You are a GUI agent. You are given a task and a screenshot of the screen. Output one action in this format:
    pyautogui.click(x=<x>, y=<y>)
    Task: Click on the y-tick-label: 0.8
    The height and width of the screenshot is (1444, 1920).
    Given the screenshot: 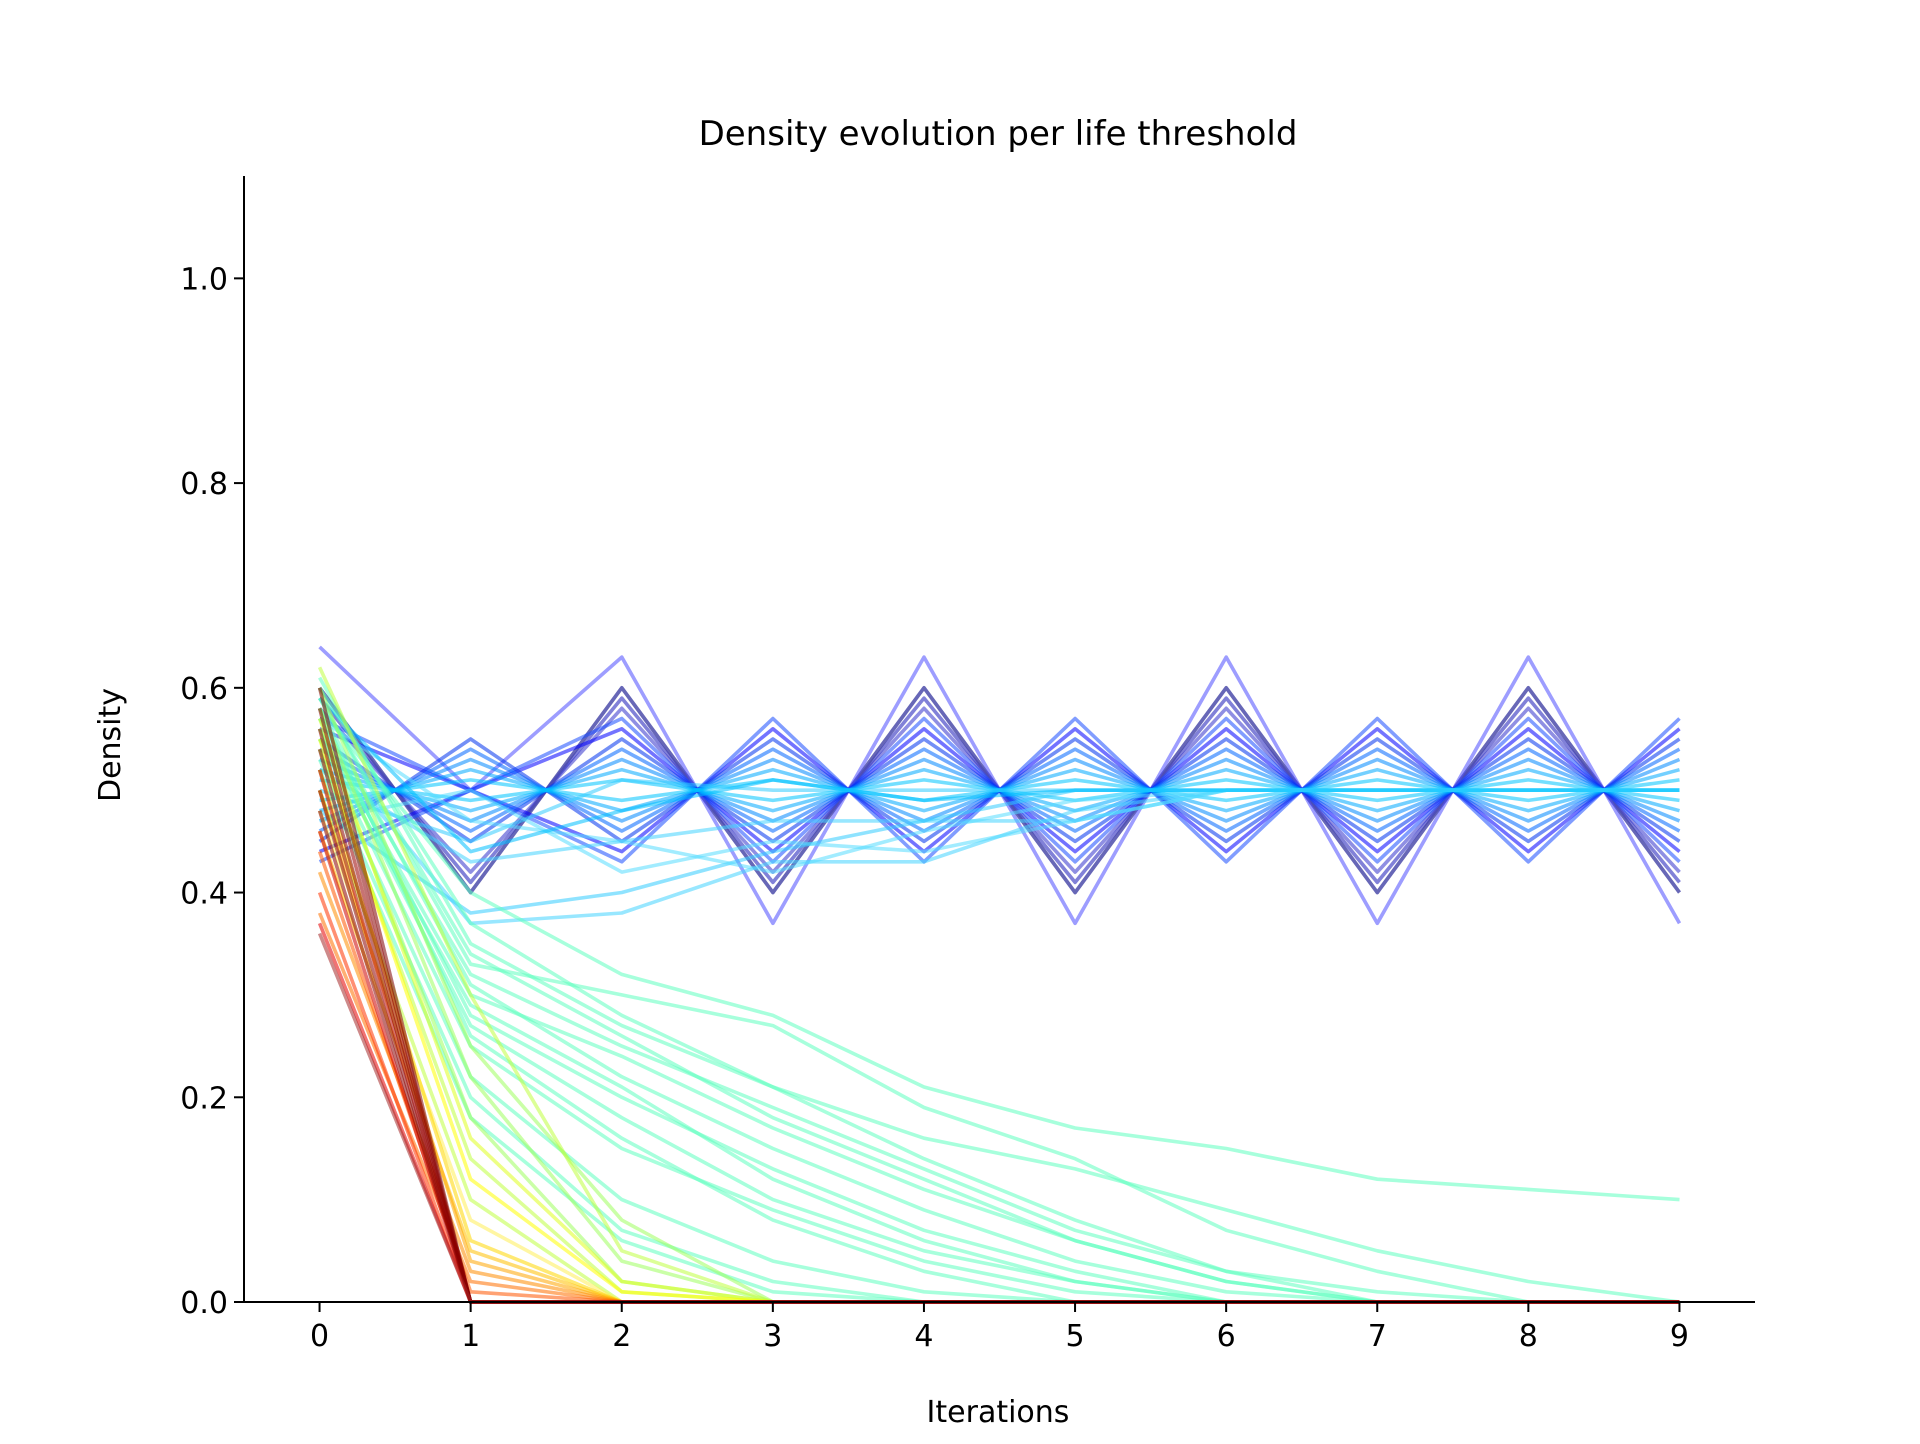 What is the action you would take?
    pyautogui.click(x=204, y=484)
    